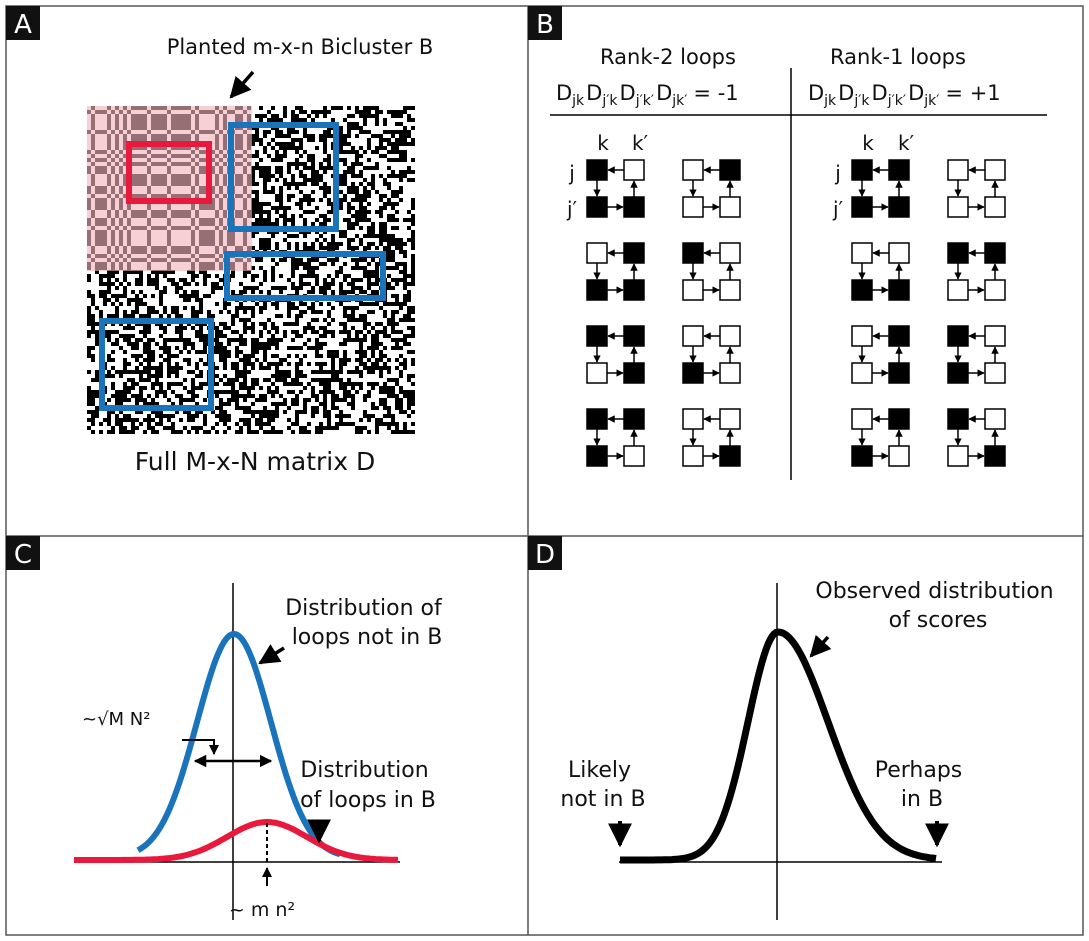 The width and height of the screenshot is (1089, 941). Describe the element at coordinates (922, 785) in the screenshot. I see `perhaps-label: Perhaps in B` at that location.